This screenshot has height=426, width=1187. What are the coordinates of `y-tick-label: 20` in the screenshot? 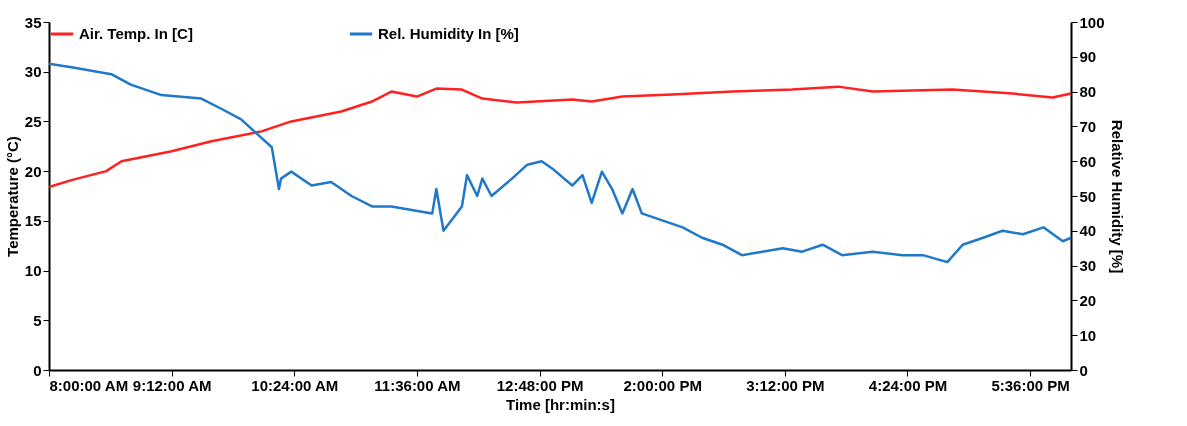 It's located at (33, 171).